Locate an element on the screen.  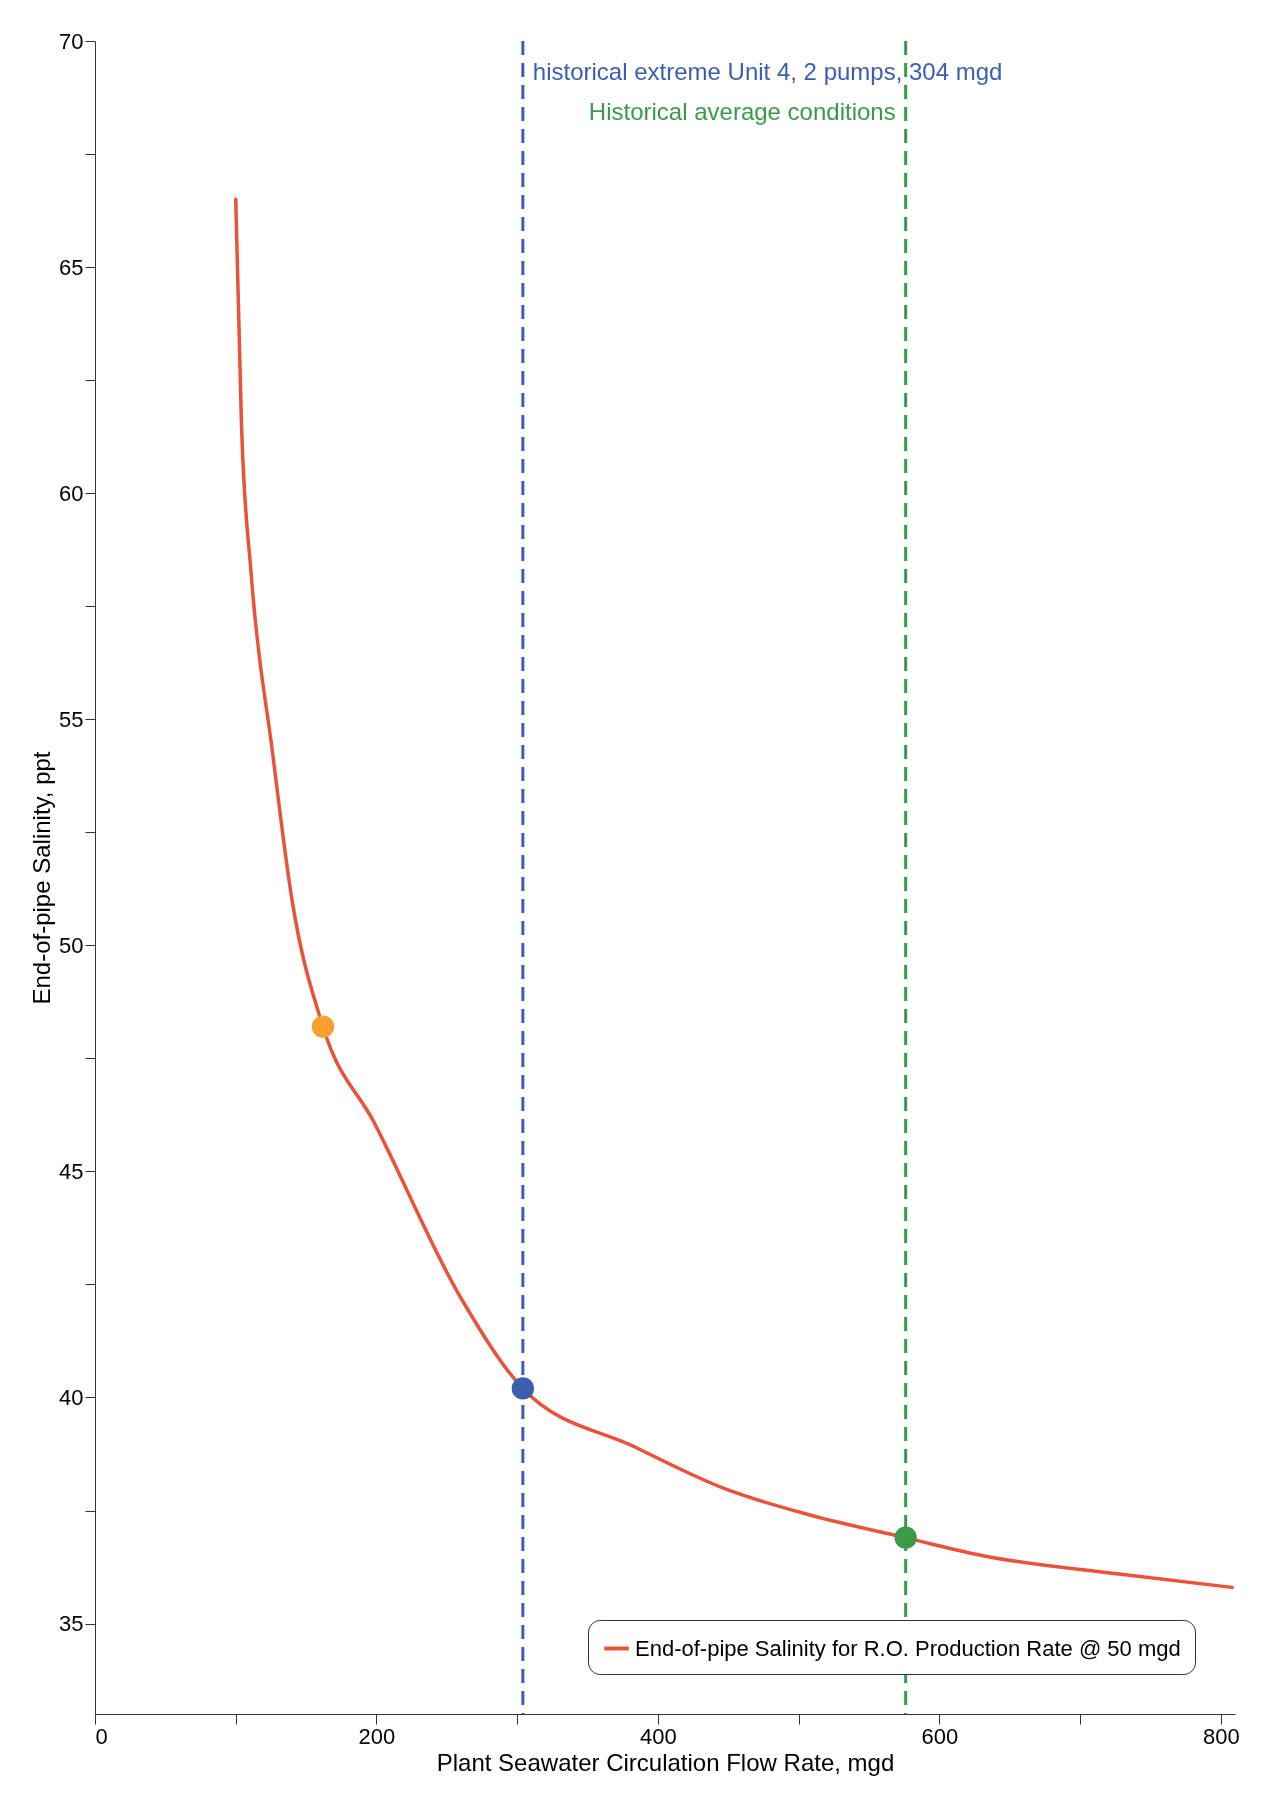
y-tick-label: 55 is located at coordinates (71, 719).